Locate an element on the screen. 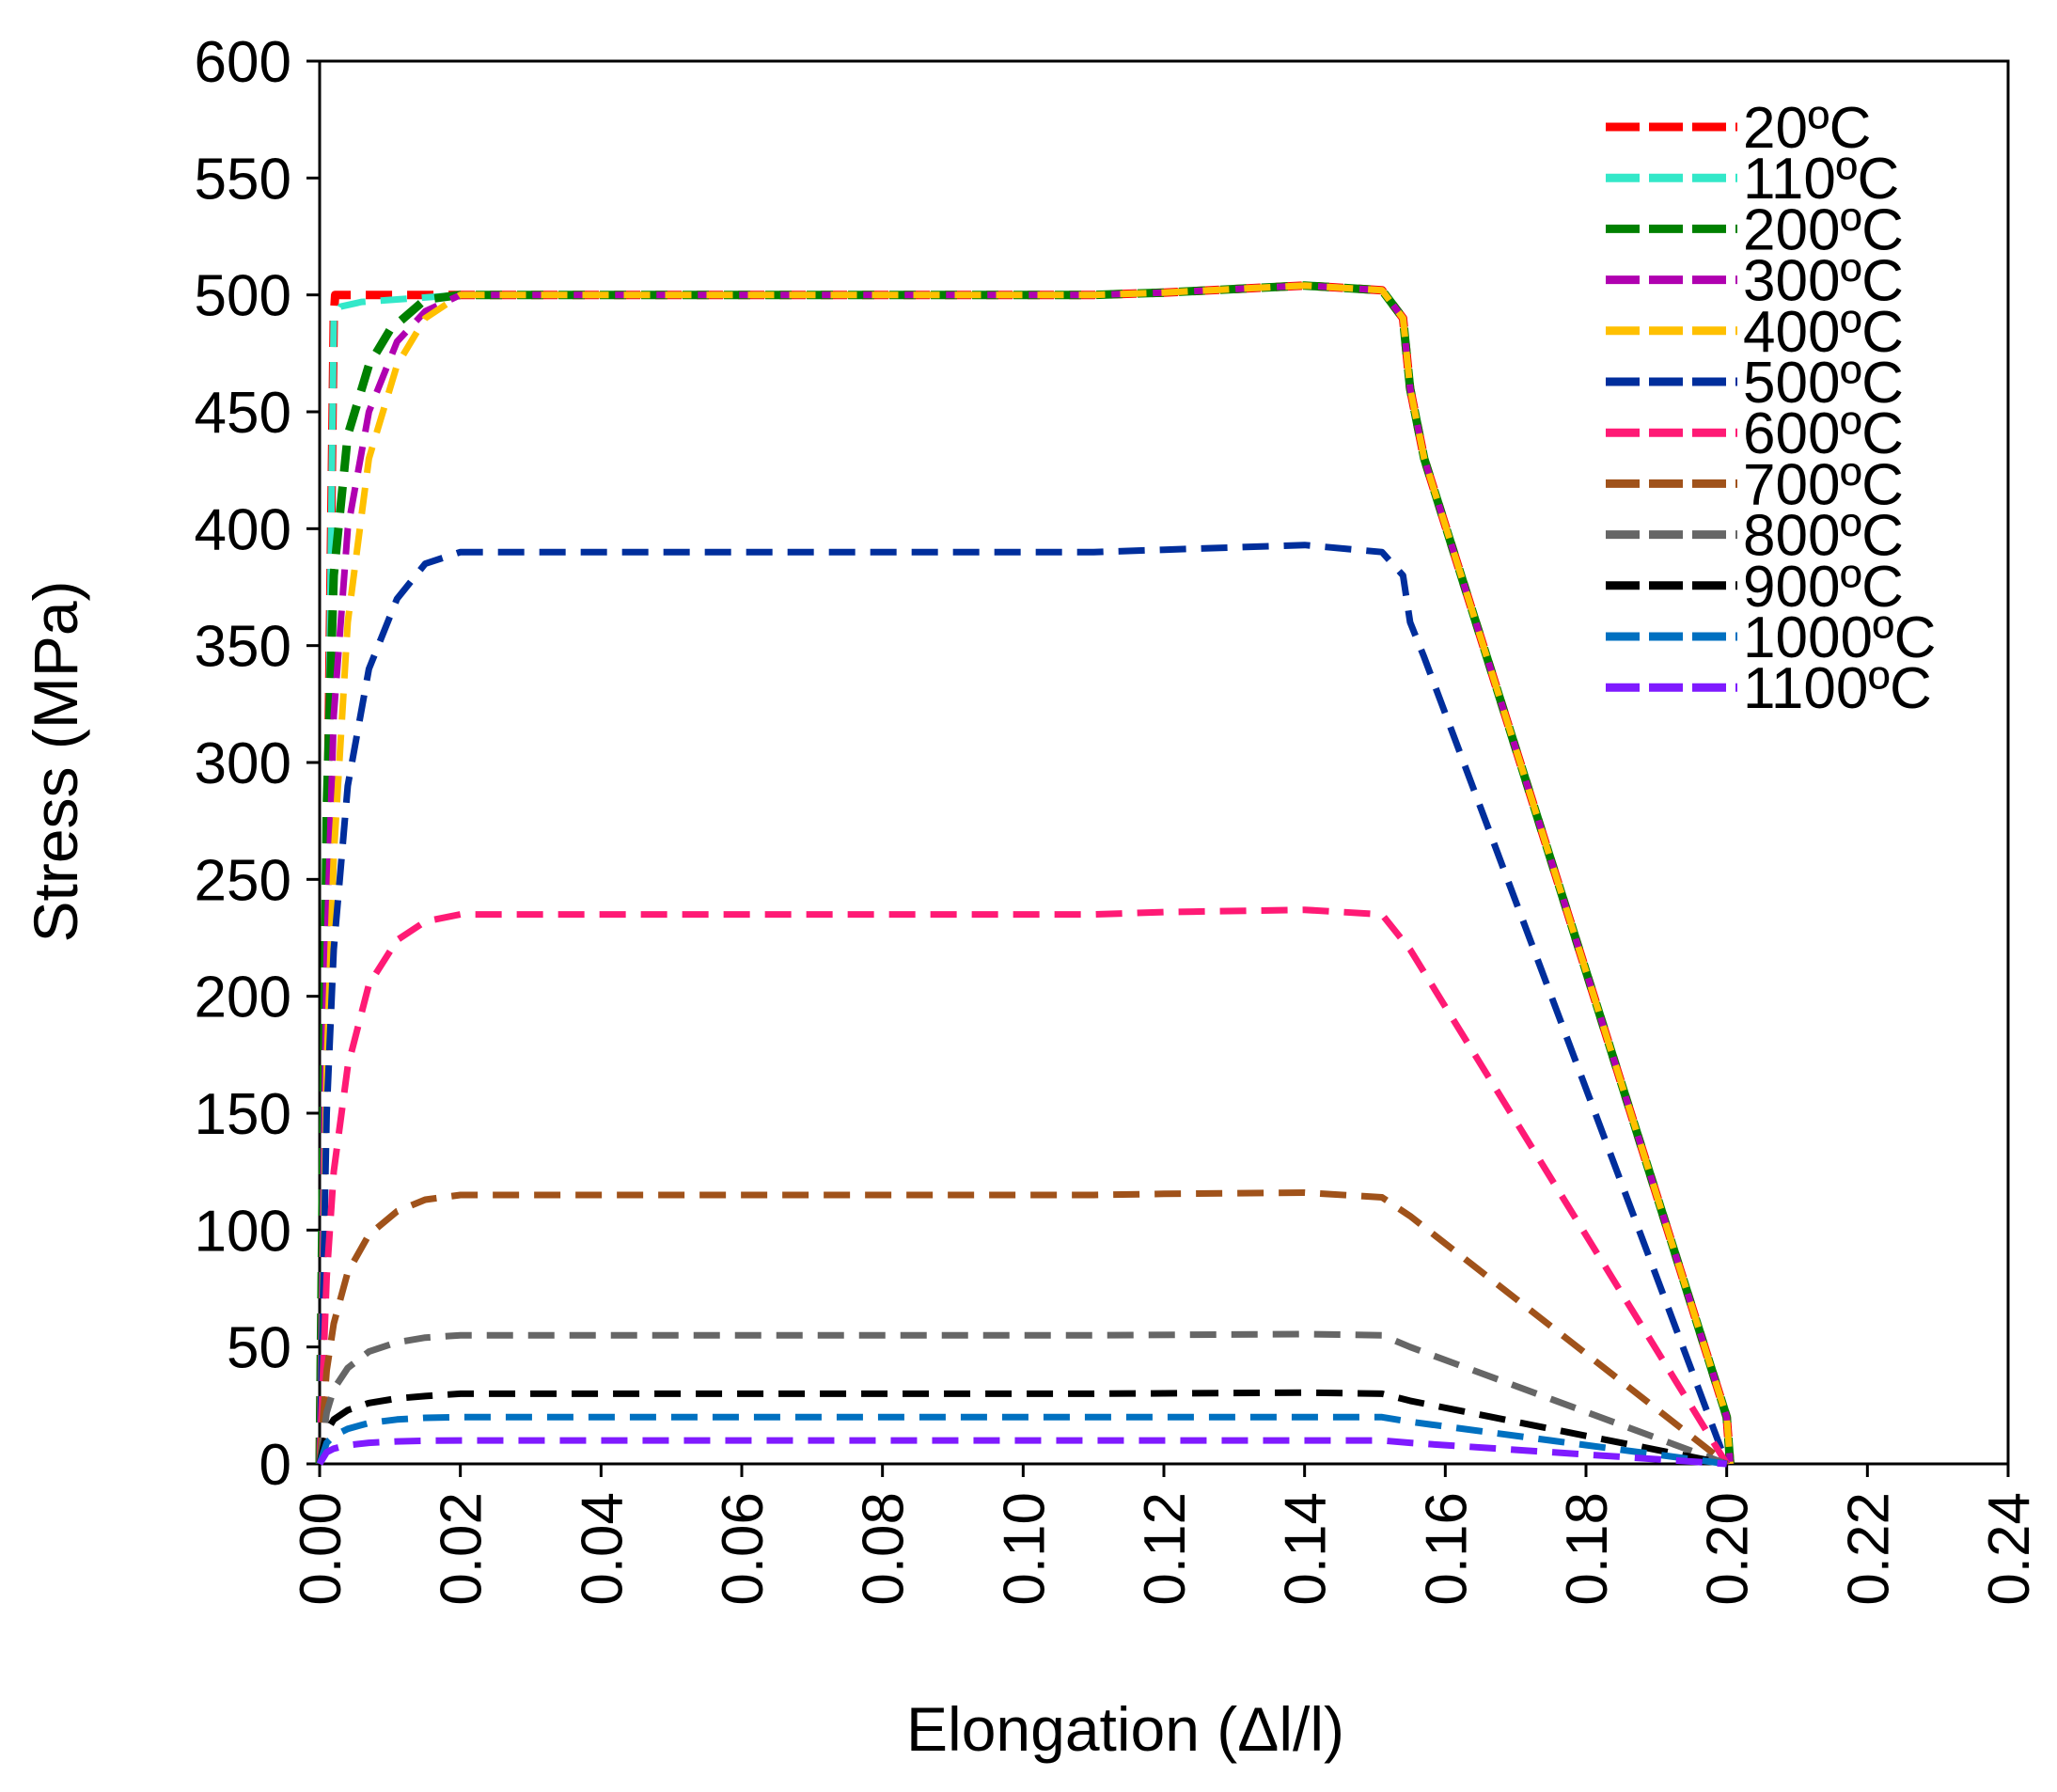 This screenshot has width=2057, height=1792. y-tick-label: 550 is located at coordinates (243, 179).